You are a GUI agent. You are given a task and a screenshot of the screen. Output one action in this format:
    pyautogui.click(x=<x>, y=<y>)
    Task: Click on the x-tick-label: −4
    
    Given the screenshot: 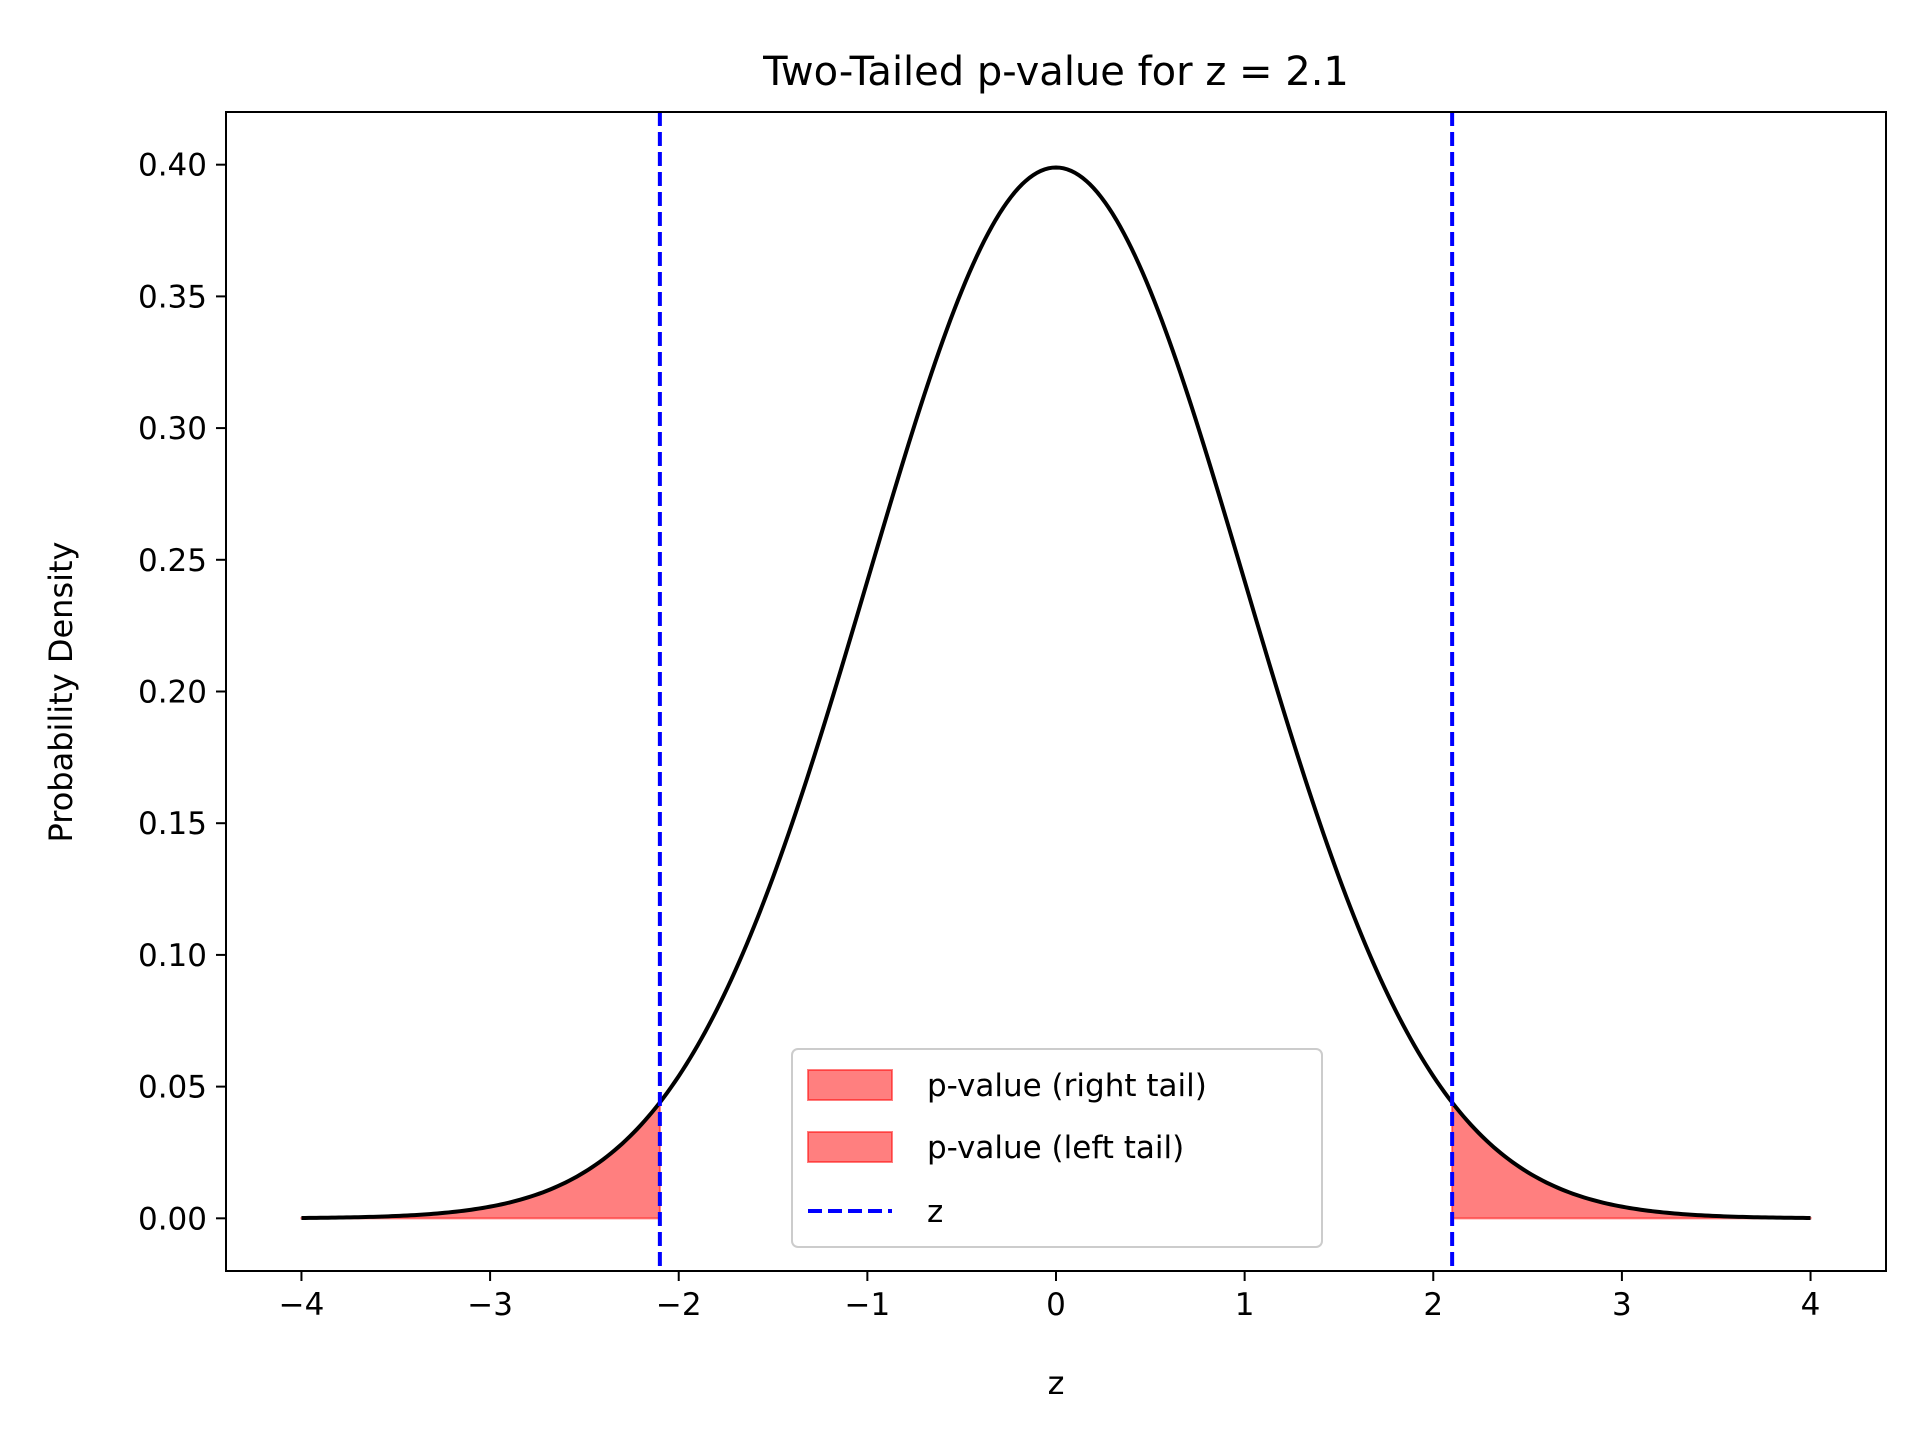 What is the action you would take?
    pyautogui.click(x=302, y=1305)
    